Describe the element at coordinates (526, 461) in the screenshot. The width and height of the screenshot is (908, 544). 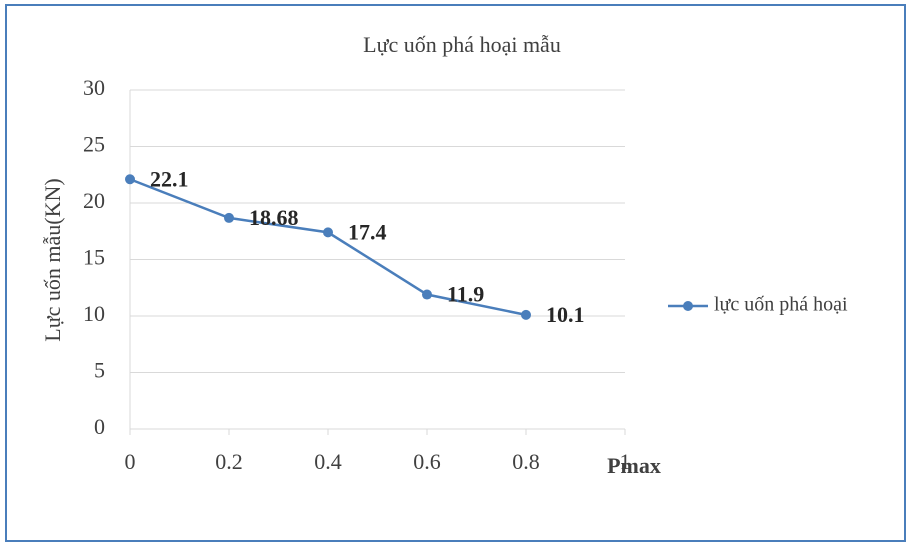
I see `x-tick-label: 0.8` at that location.